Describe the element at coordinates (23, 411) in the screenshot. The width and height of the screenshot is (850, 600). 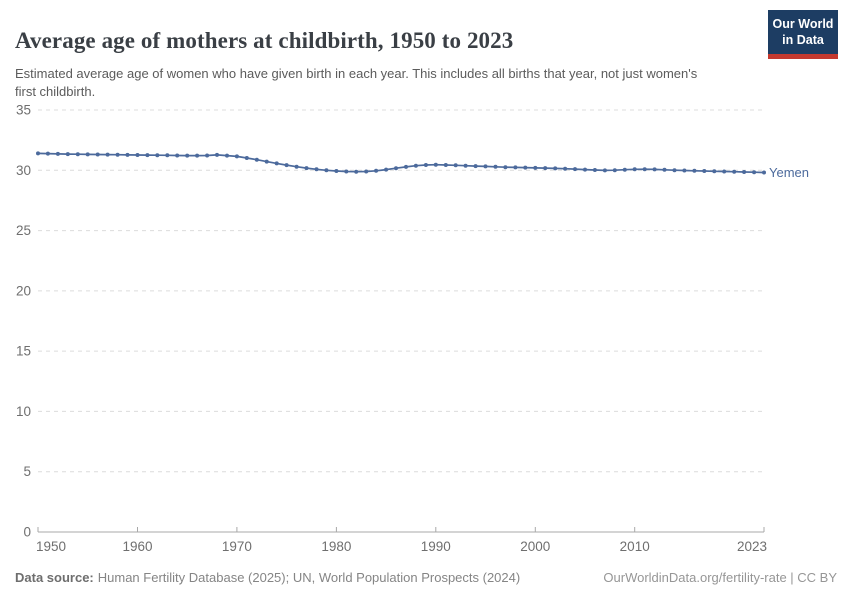
I see `y-tick-label: 10` at that location.